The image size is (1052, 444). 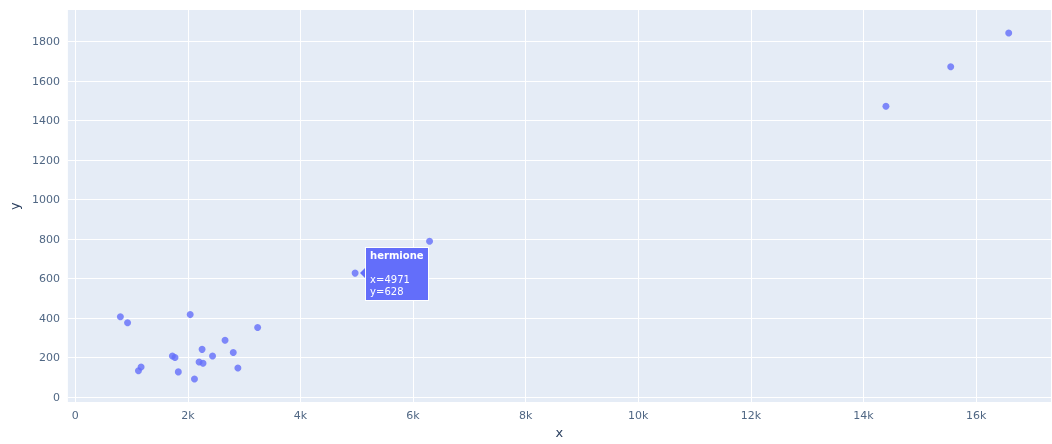 I want to click on y-tick-label: 1600, so click(x=45, y=81).